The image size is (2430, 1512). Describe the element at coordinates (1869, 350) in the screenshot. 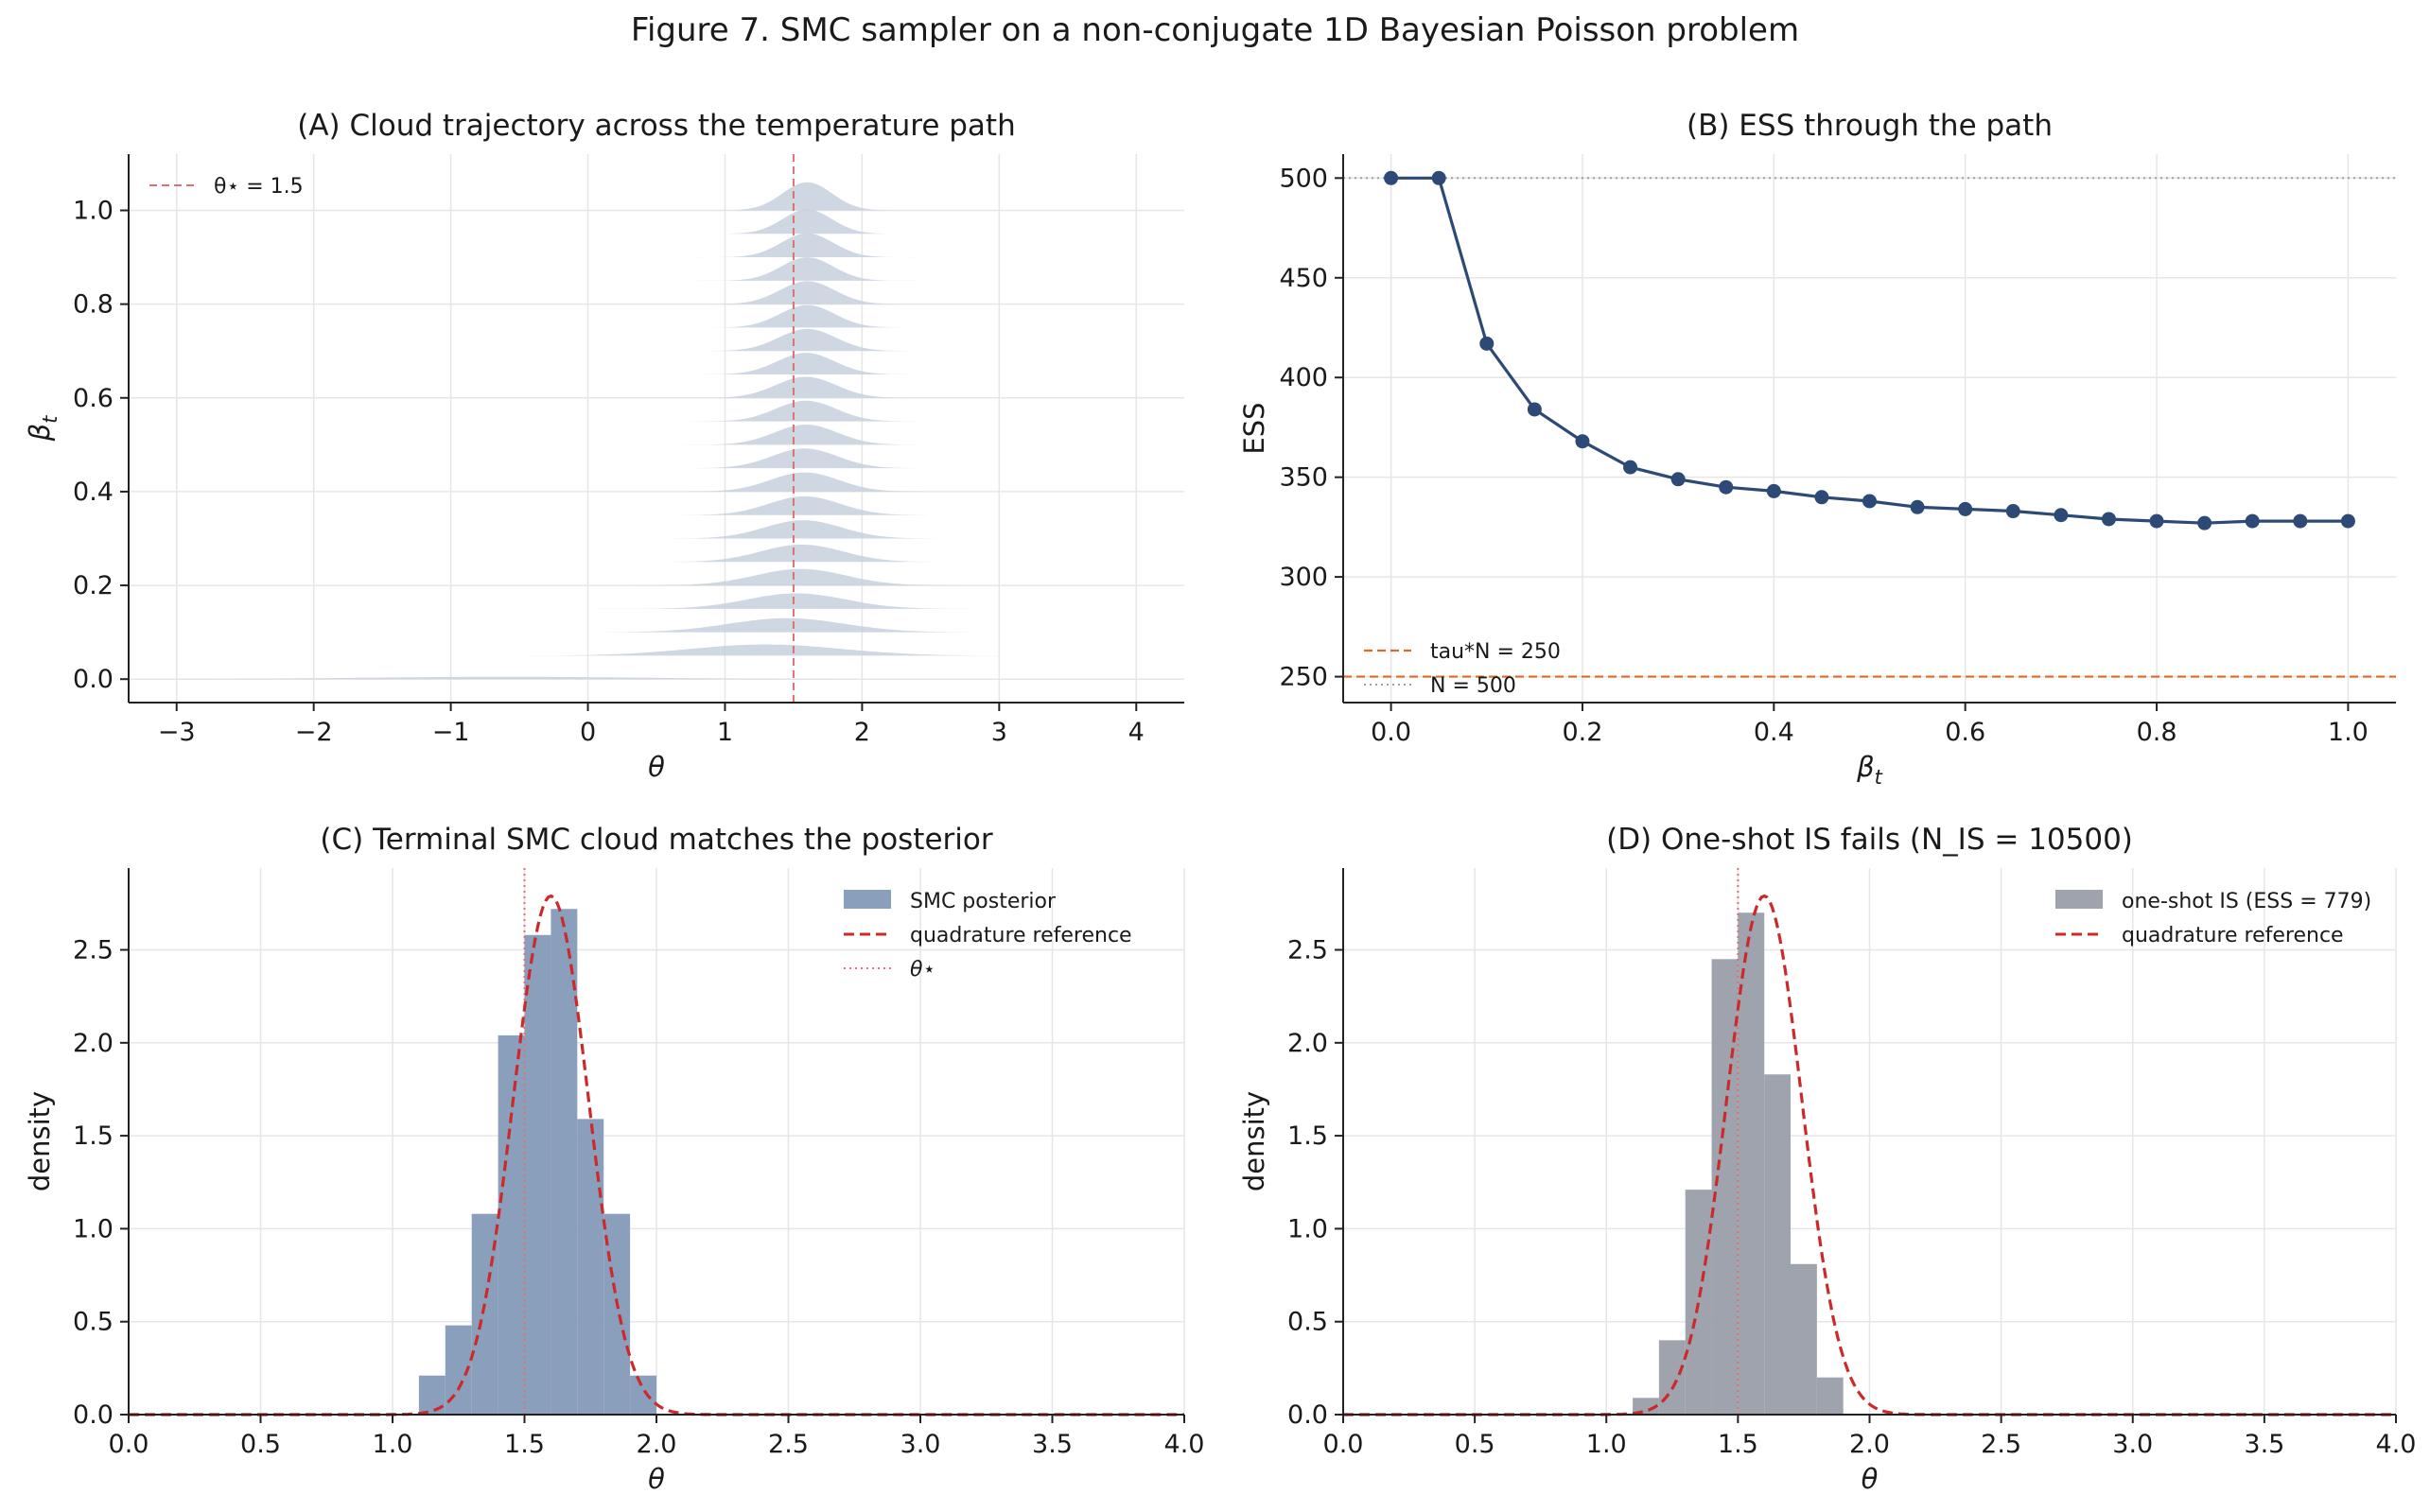

I see `ess-series-line` at that location.